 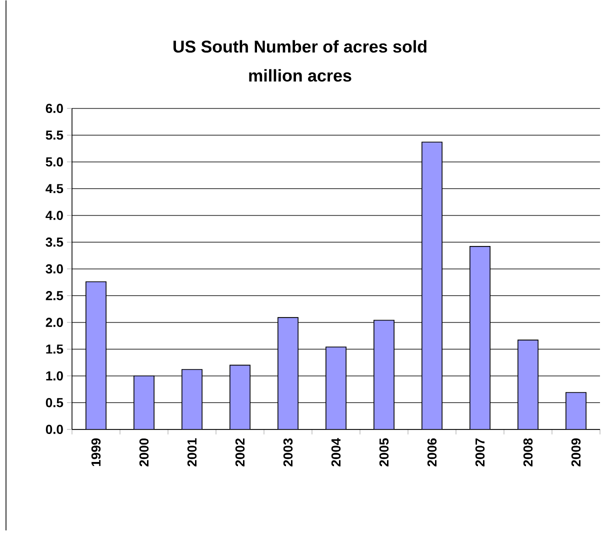 I want to click on y-tick-label: 1.0, so click(x=54, y=375).